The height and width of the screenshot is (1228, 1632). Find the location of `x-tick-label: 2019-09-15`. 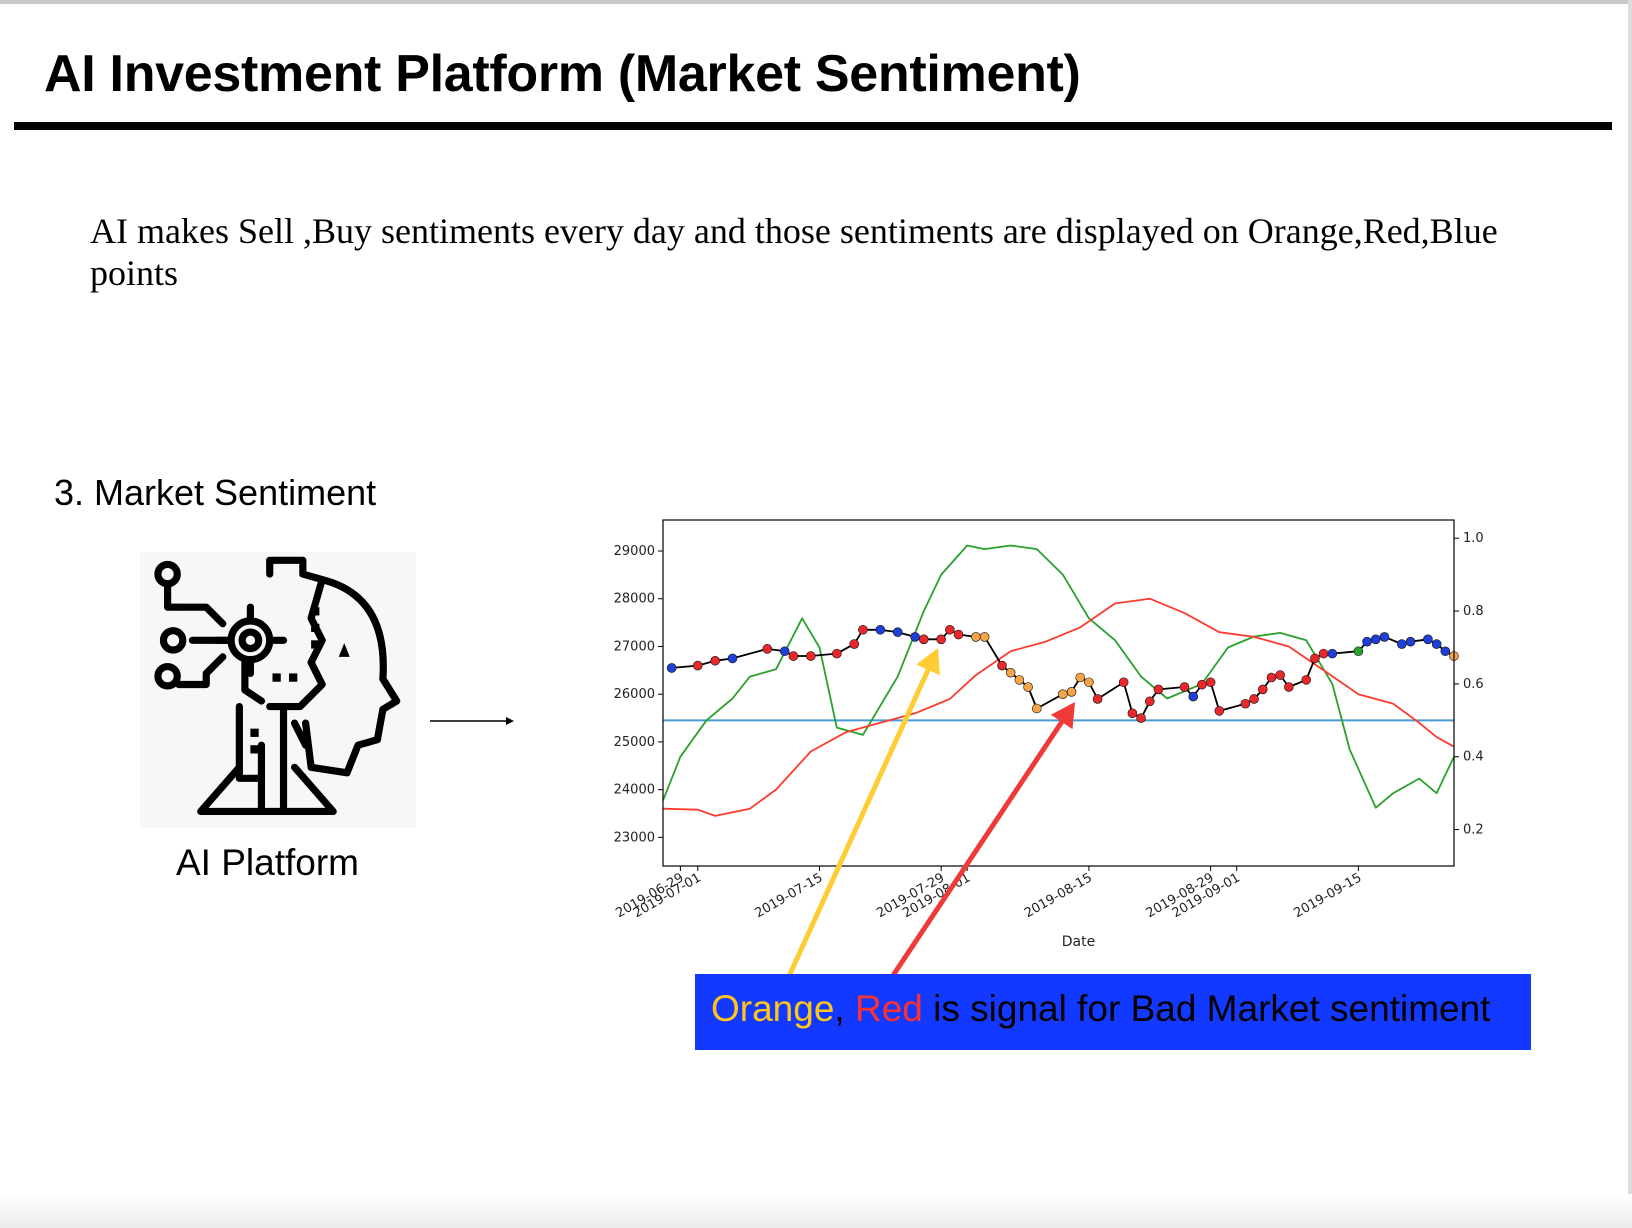

x-tick-label: 2019-09-15 is located at coordinates (1327, 895).